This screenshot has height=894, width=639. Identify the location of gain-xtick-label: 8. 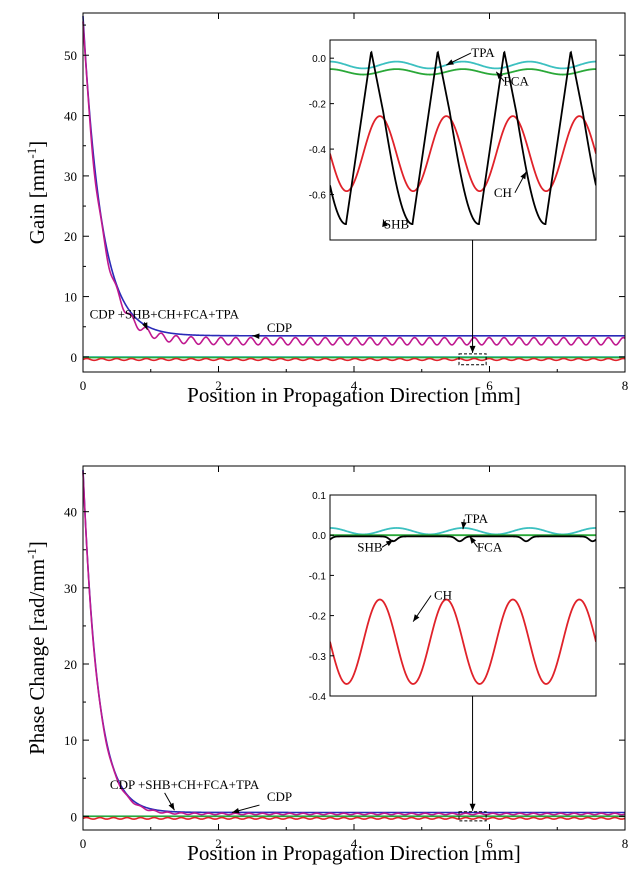
(625, 385).